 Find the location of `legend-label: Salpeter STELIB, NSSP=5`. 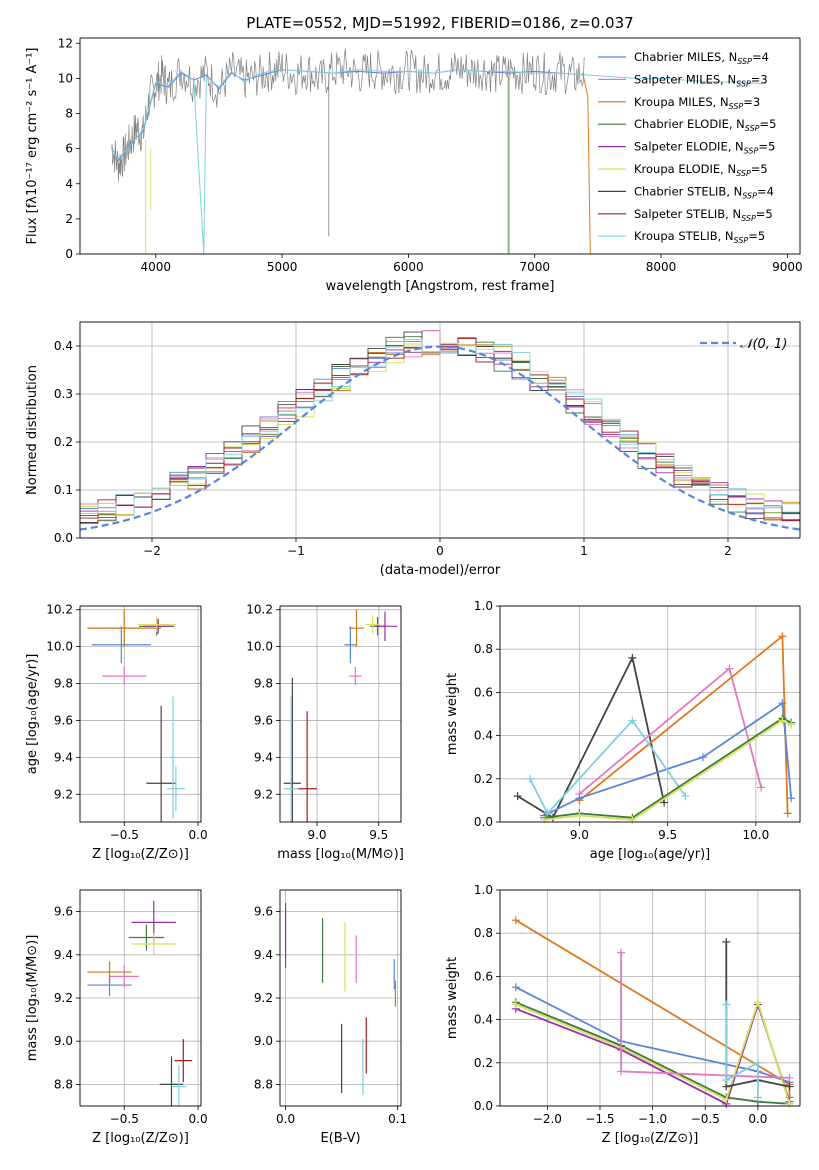

legend-label: Salpeter STELIB, NSSP=5 is located at coordinates (703, 215).